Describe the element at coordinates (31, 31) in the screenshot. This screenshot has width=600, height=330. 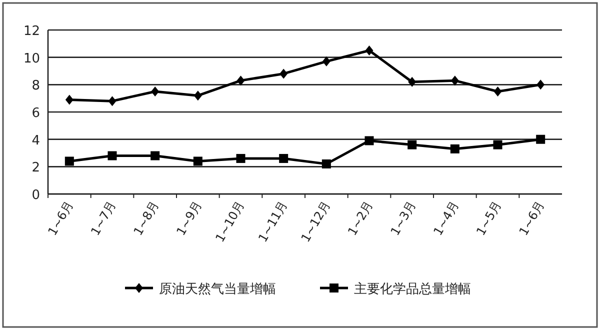
I see `y-tick-label: 12` at that location.